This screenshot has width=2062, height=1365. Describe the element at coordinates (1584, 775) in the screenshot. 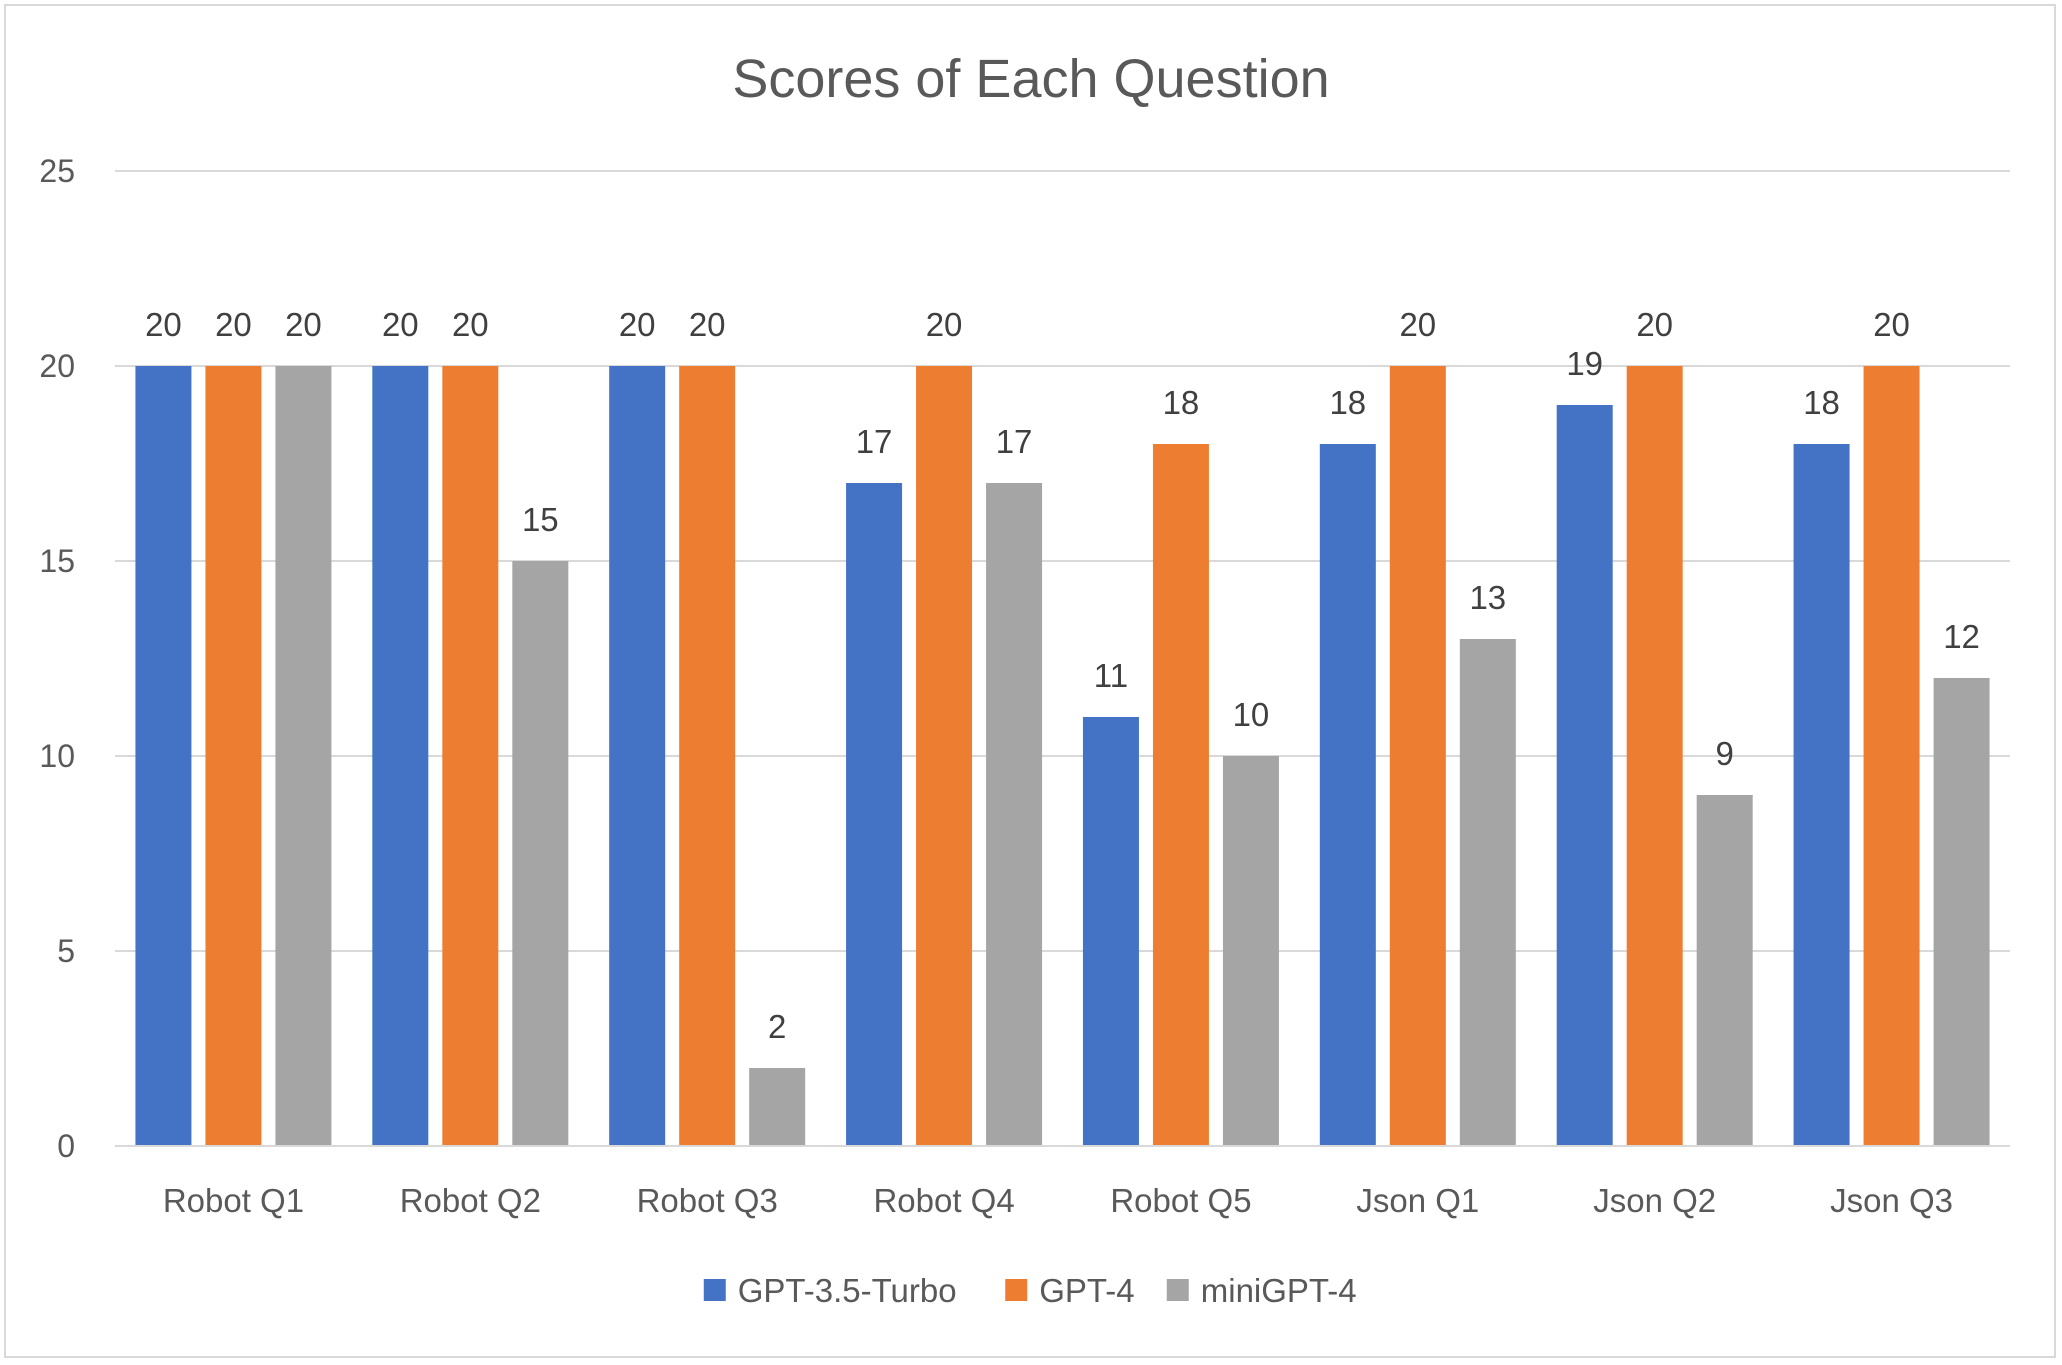

I see `bar-gpt-3-5-turbo-json-q2` at that location.